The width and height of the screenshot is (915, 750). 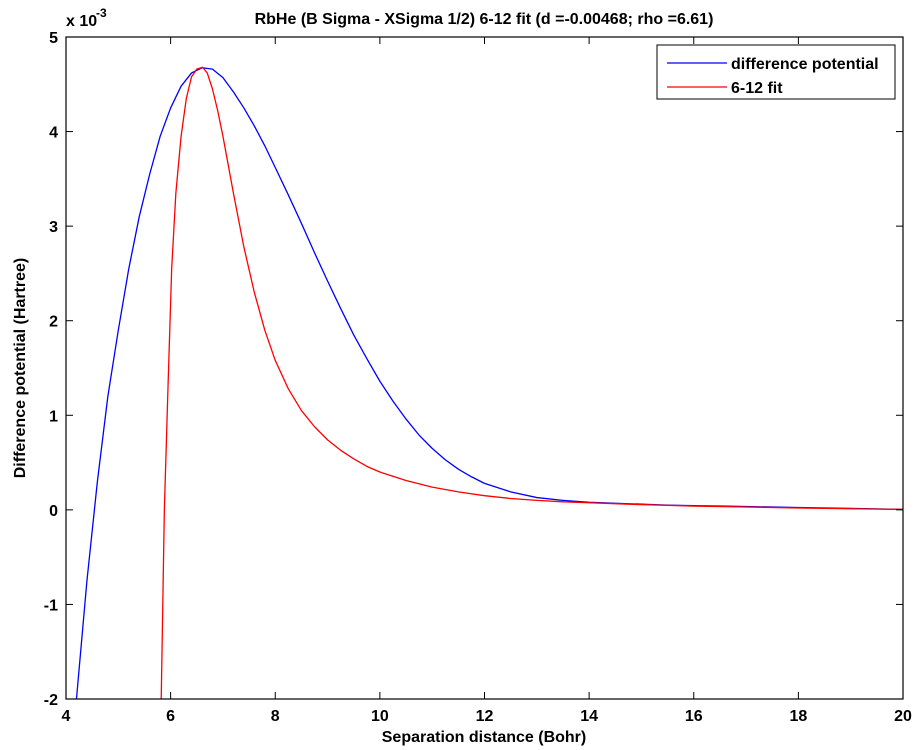 I want to click on x-tick-label: 12, so click(x=485, y=716).